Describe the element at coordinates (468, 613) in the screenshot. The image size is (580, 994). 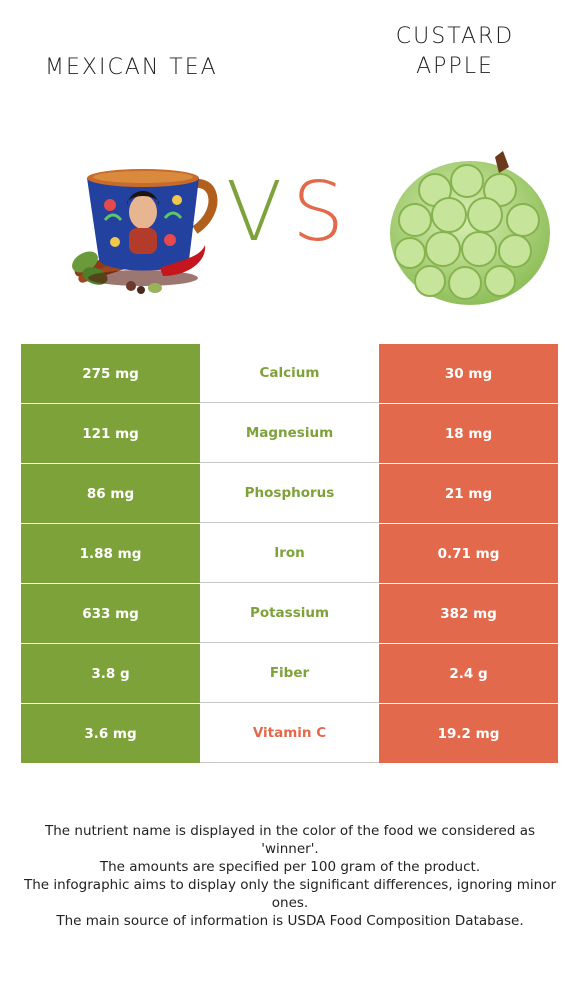
I see `right-value: 382 mg` at that location.